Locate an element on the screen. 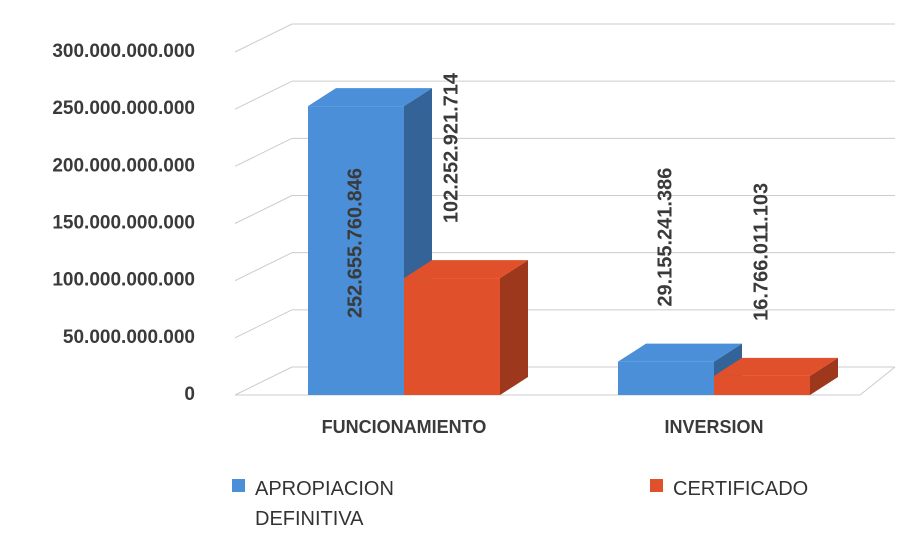  y-tick-label: 300.000.000.000 is located at coordinates (123, 51).